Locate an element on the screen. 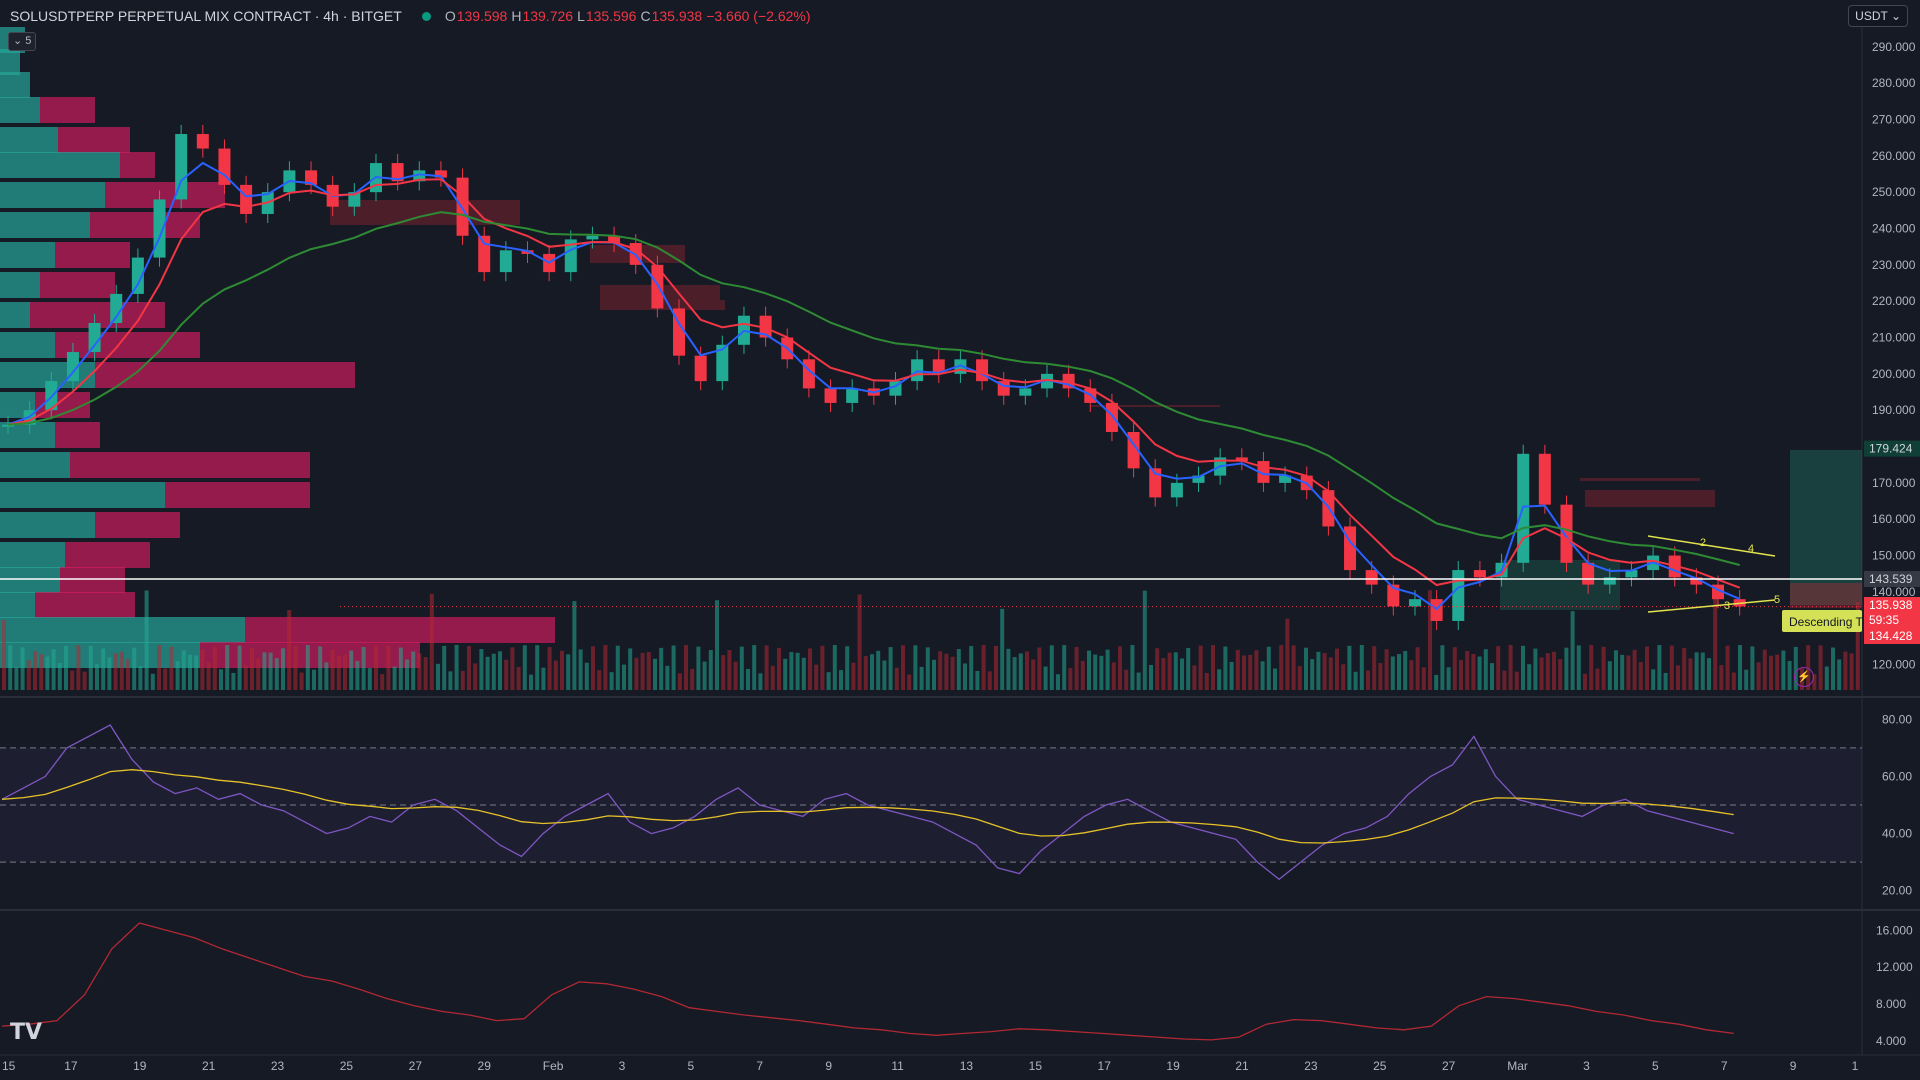 The width and height of the screenshot is (1920, 1080). rsi-tick-label: 60.00 is located at coordinates (1897, 776).